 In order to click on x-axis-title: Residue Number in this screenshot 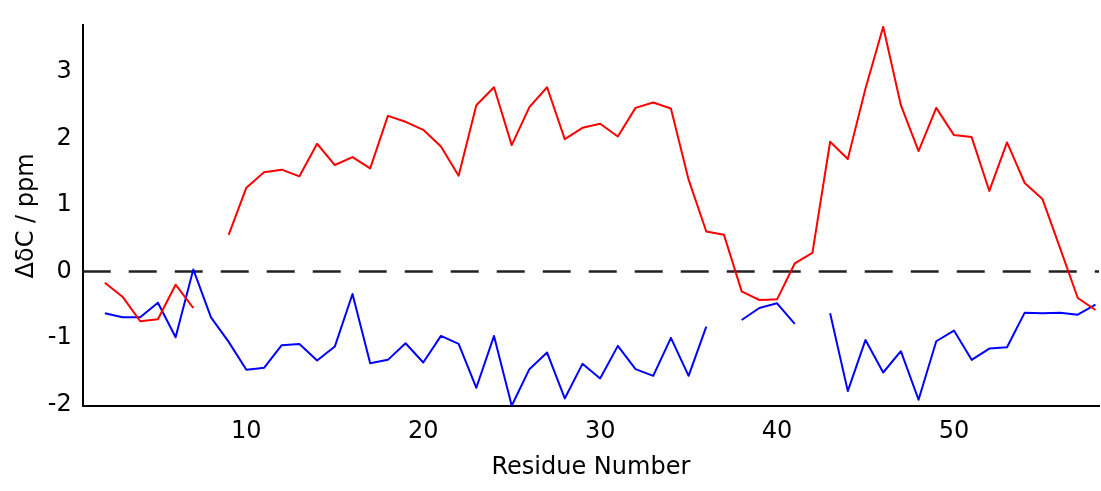, I will do `click(591, 465)`.